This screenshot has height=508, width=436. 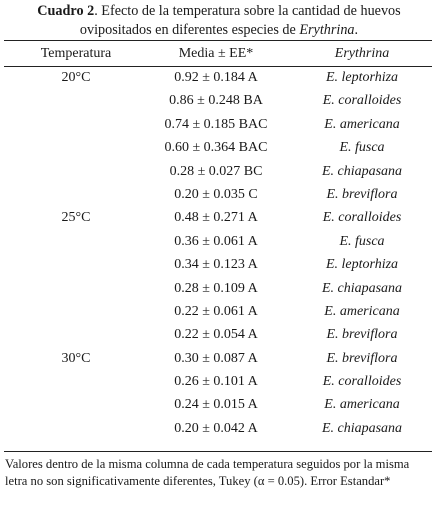 I want to click on media-cell: 0.36 ± 0.061 A, so click(x=216, y=241).